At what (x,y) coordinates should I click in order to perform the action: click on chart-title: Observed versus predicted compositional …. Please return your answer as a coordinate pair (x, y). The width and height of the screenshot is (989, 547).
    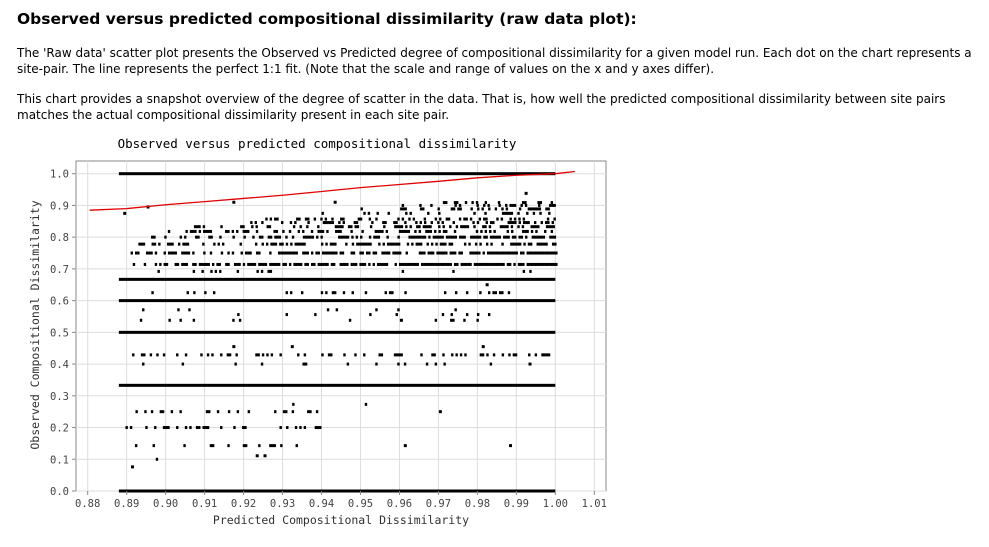
    Looking at the image, I should click on (317, 143).